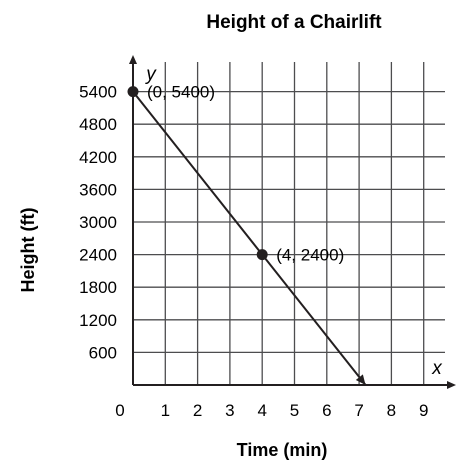 This screenshot has height=464, width=459. I want to click on y-tick-label: 5400, so click(98, 92).